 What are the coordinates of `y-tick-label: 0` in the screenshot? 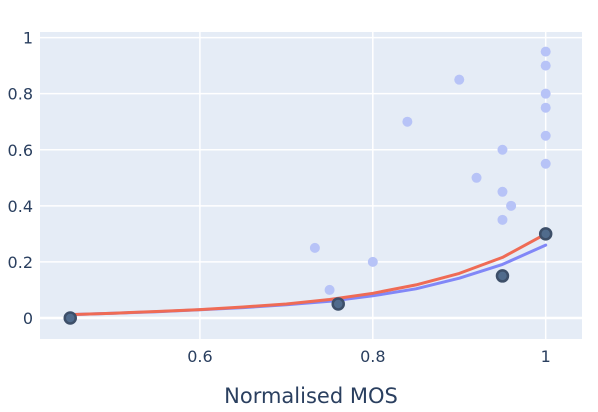 It's located at (28, 318).